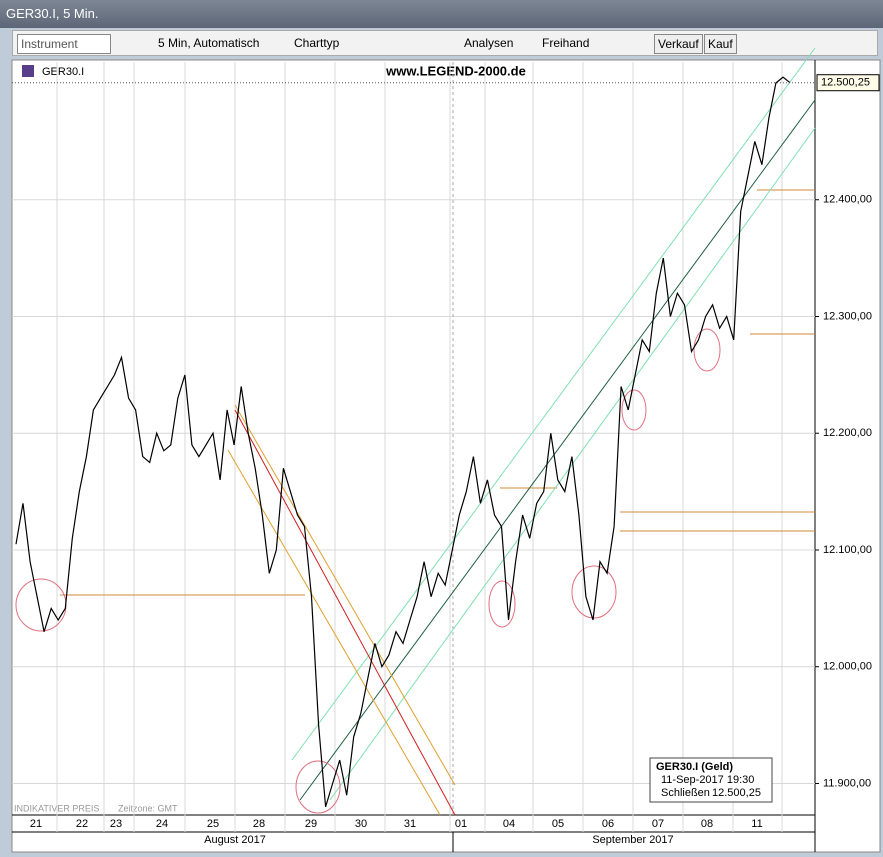 The image size is (883, 857). What do you see at coordinates (63, 72) in the screenshot?
I see `instrument-label: GER30.I` at bounding box center [63, 72].